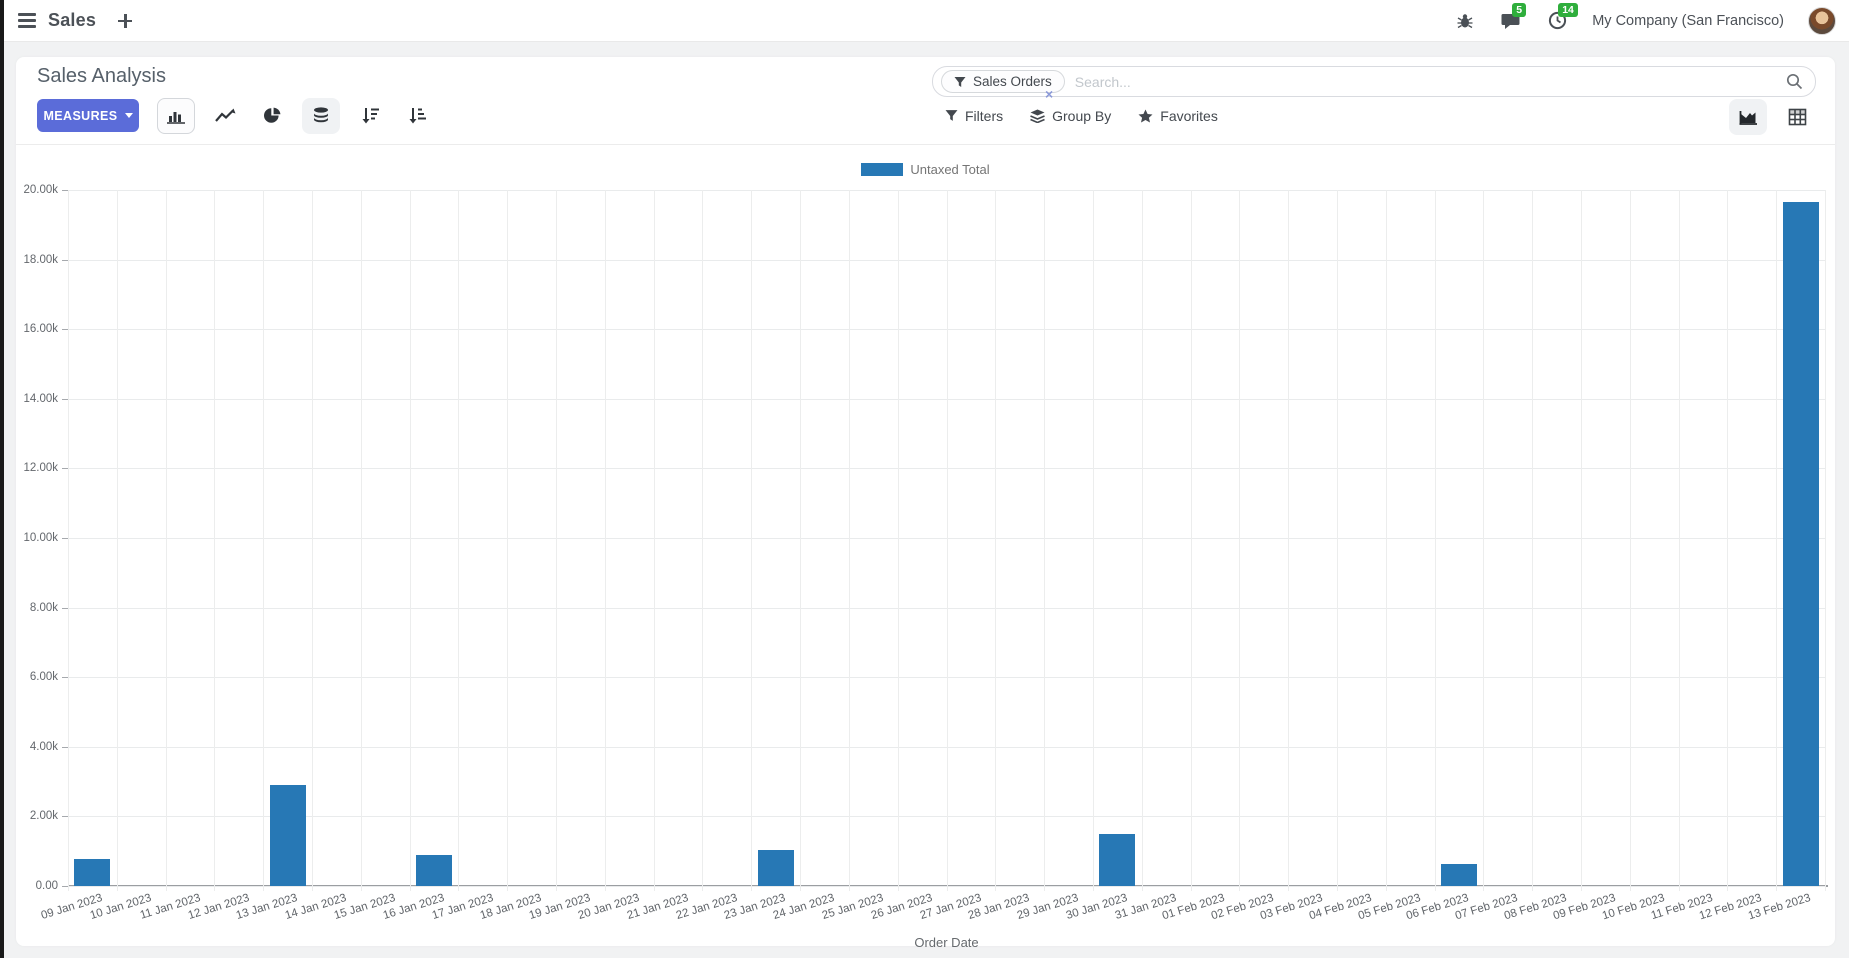 Image resolution: width=1849 pixels, height=958 pixels. Describe the element at coordinates (984, 115) in the screenshot. I see `filters-label: Filters` at that location.